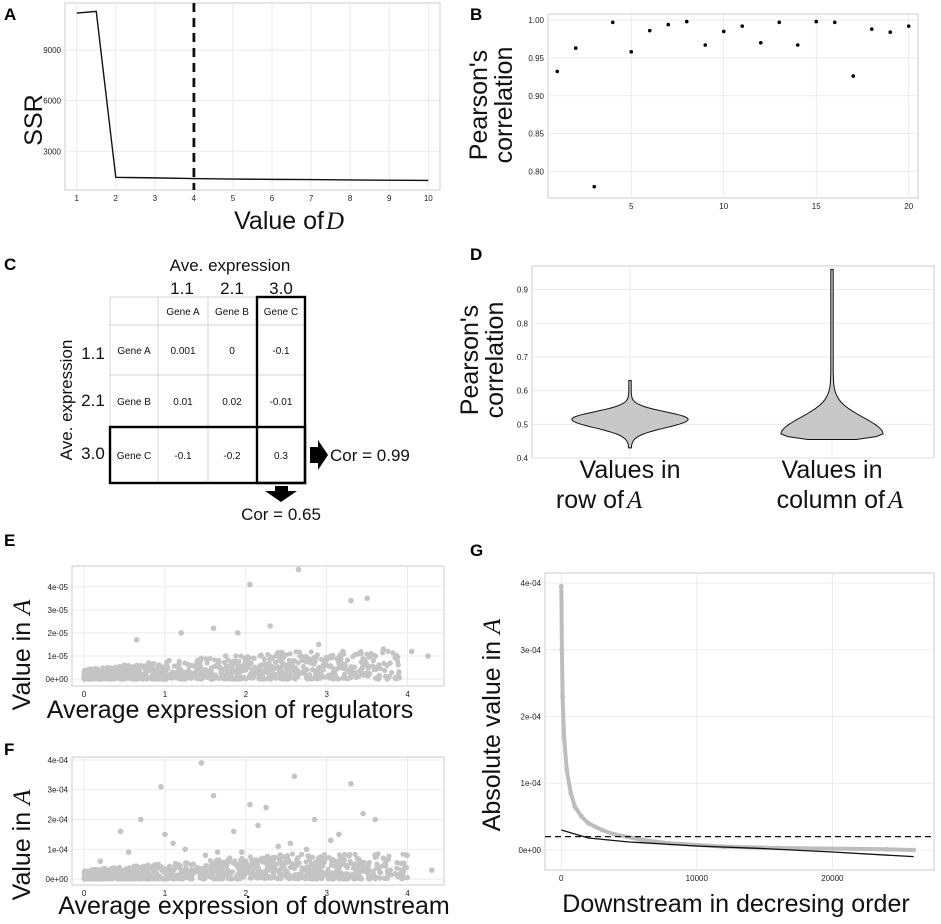 The height and width of the screenshot is (924, 941). Describe the element at coordinates (590, 500) in the screenshot. I see `d-cat1-line2: row of` at that location.